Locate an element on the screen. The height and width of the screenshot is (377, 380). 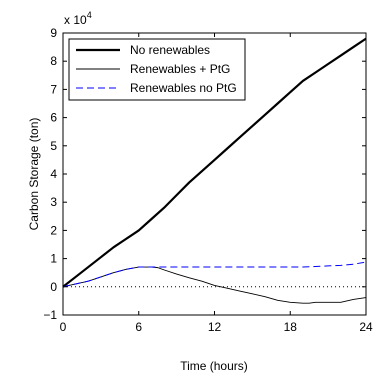
y-tick-label: 3 is located at coordinates (53, 202).